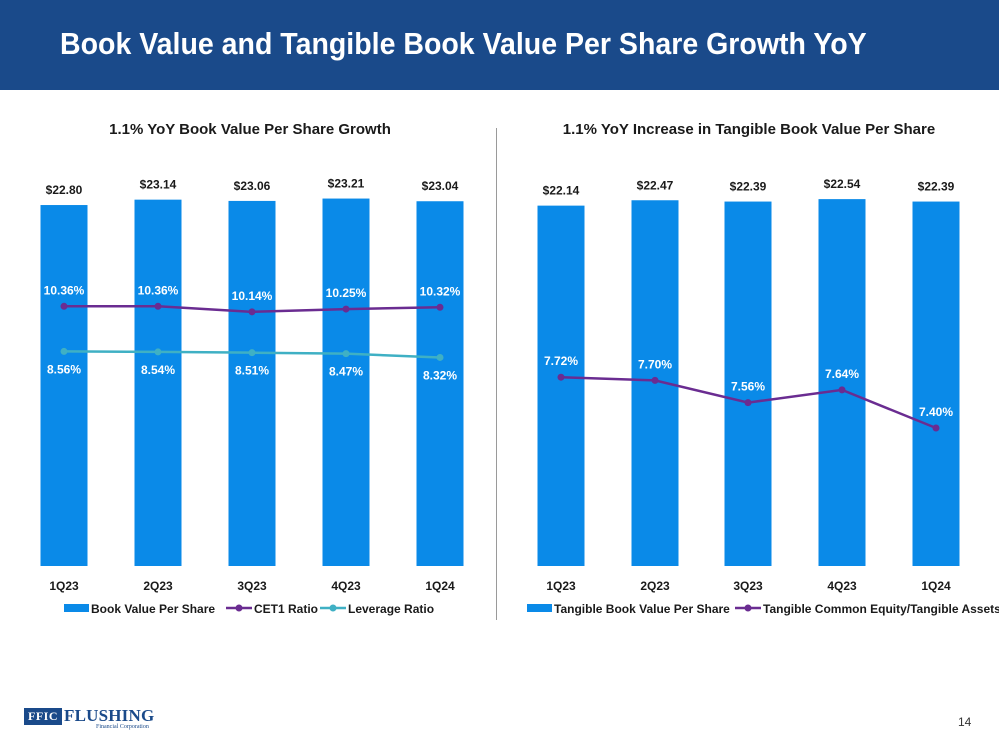 The height and width of the screenshot is (750, 999). Describe the element at coordinates (748, 387) in the screenshot. I see `chart2-point-label-tce-ta: 7.56%` at that location.